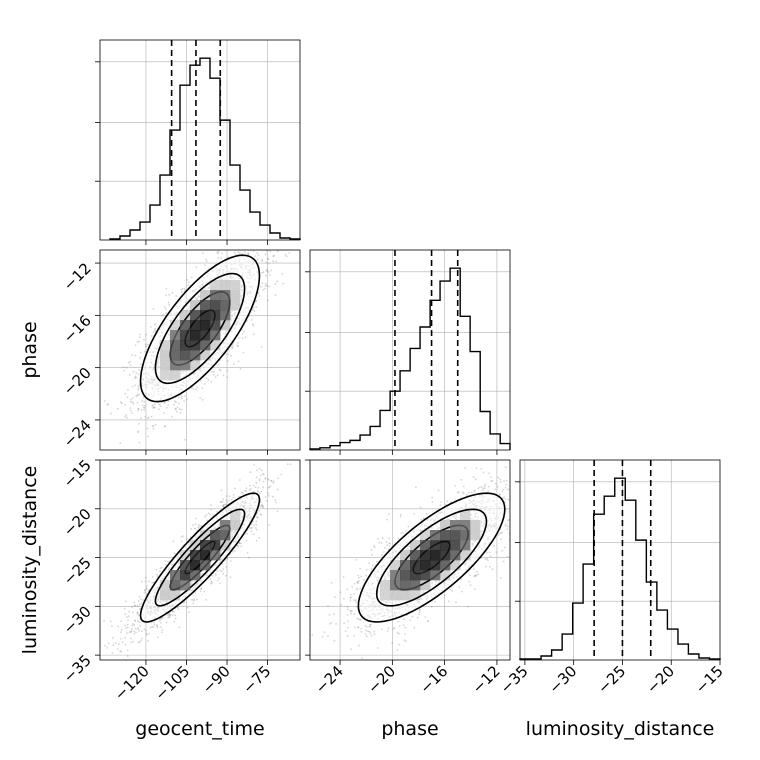 This screenshot has width=760, height=760. What do you see at coordinates (620, 560) in the screenshot?
I see `panel-frame` at bounding box center [620, 560].